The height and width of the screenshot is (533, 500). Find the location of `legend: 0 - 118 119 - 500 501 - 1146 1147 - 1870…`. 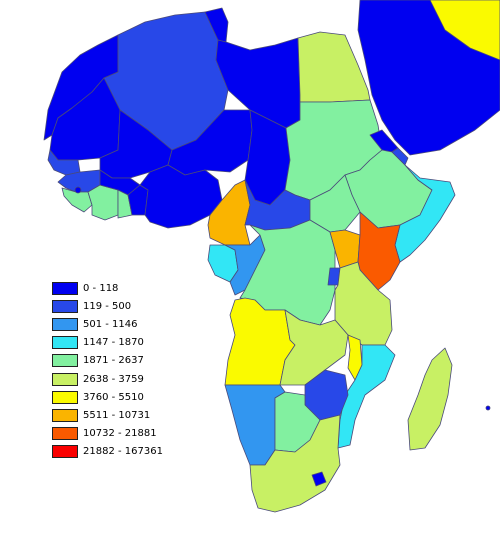

legend: 0 - 118 119 - 500 501 - 1146 1147 - 1870… is located at coordinates (117, 370).